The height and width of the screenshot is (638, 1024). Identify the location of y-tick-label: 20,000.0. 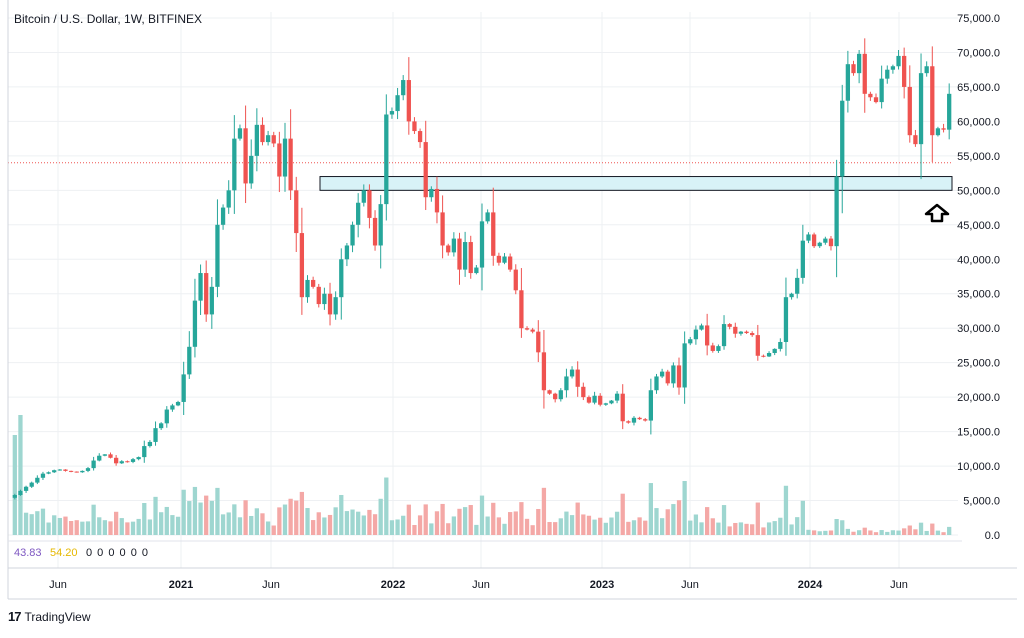
(978, 398).